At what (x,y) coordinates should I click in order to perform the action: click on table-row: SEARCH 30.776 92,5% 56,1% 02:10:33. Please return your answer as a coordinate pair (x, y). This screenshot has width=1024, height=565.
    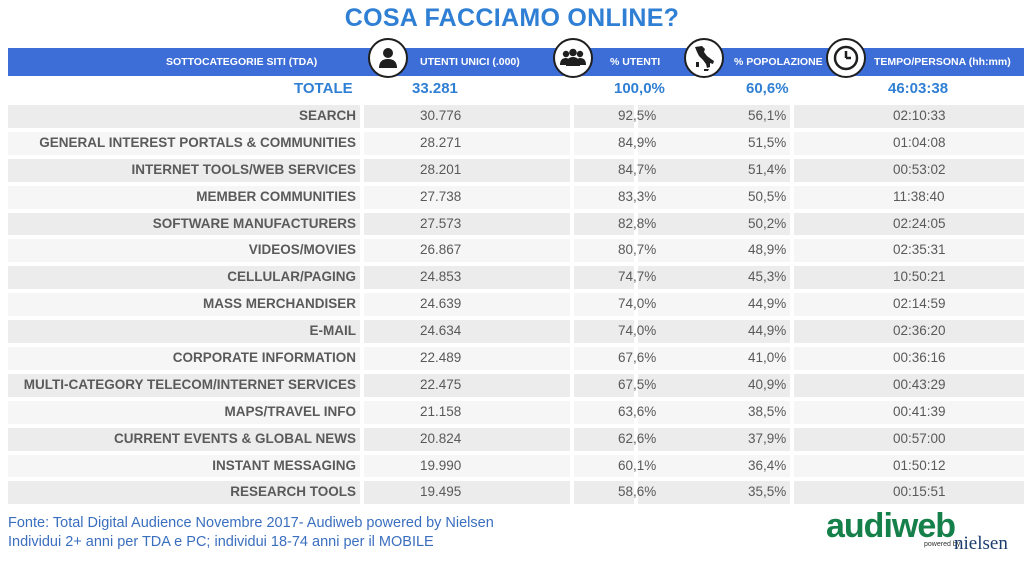
    Looking at the image, I should click on (516, 116).